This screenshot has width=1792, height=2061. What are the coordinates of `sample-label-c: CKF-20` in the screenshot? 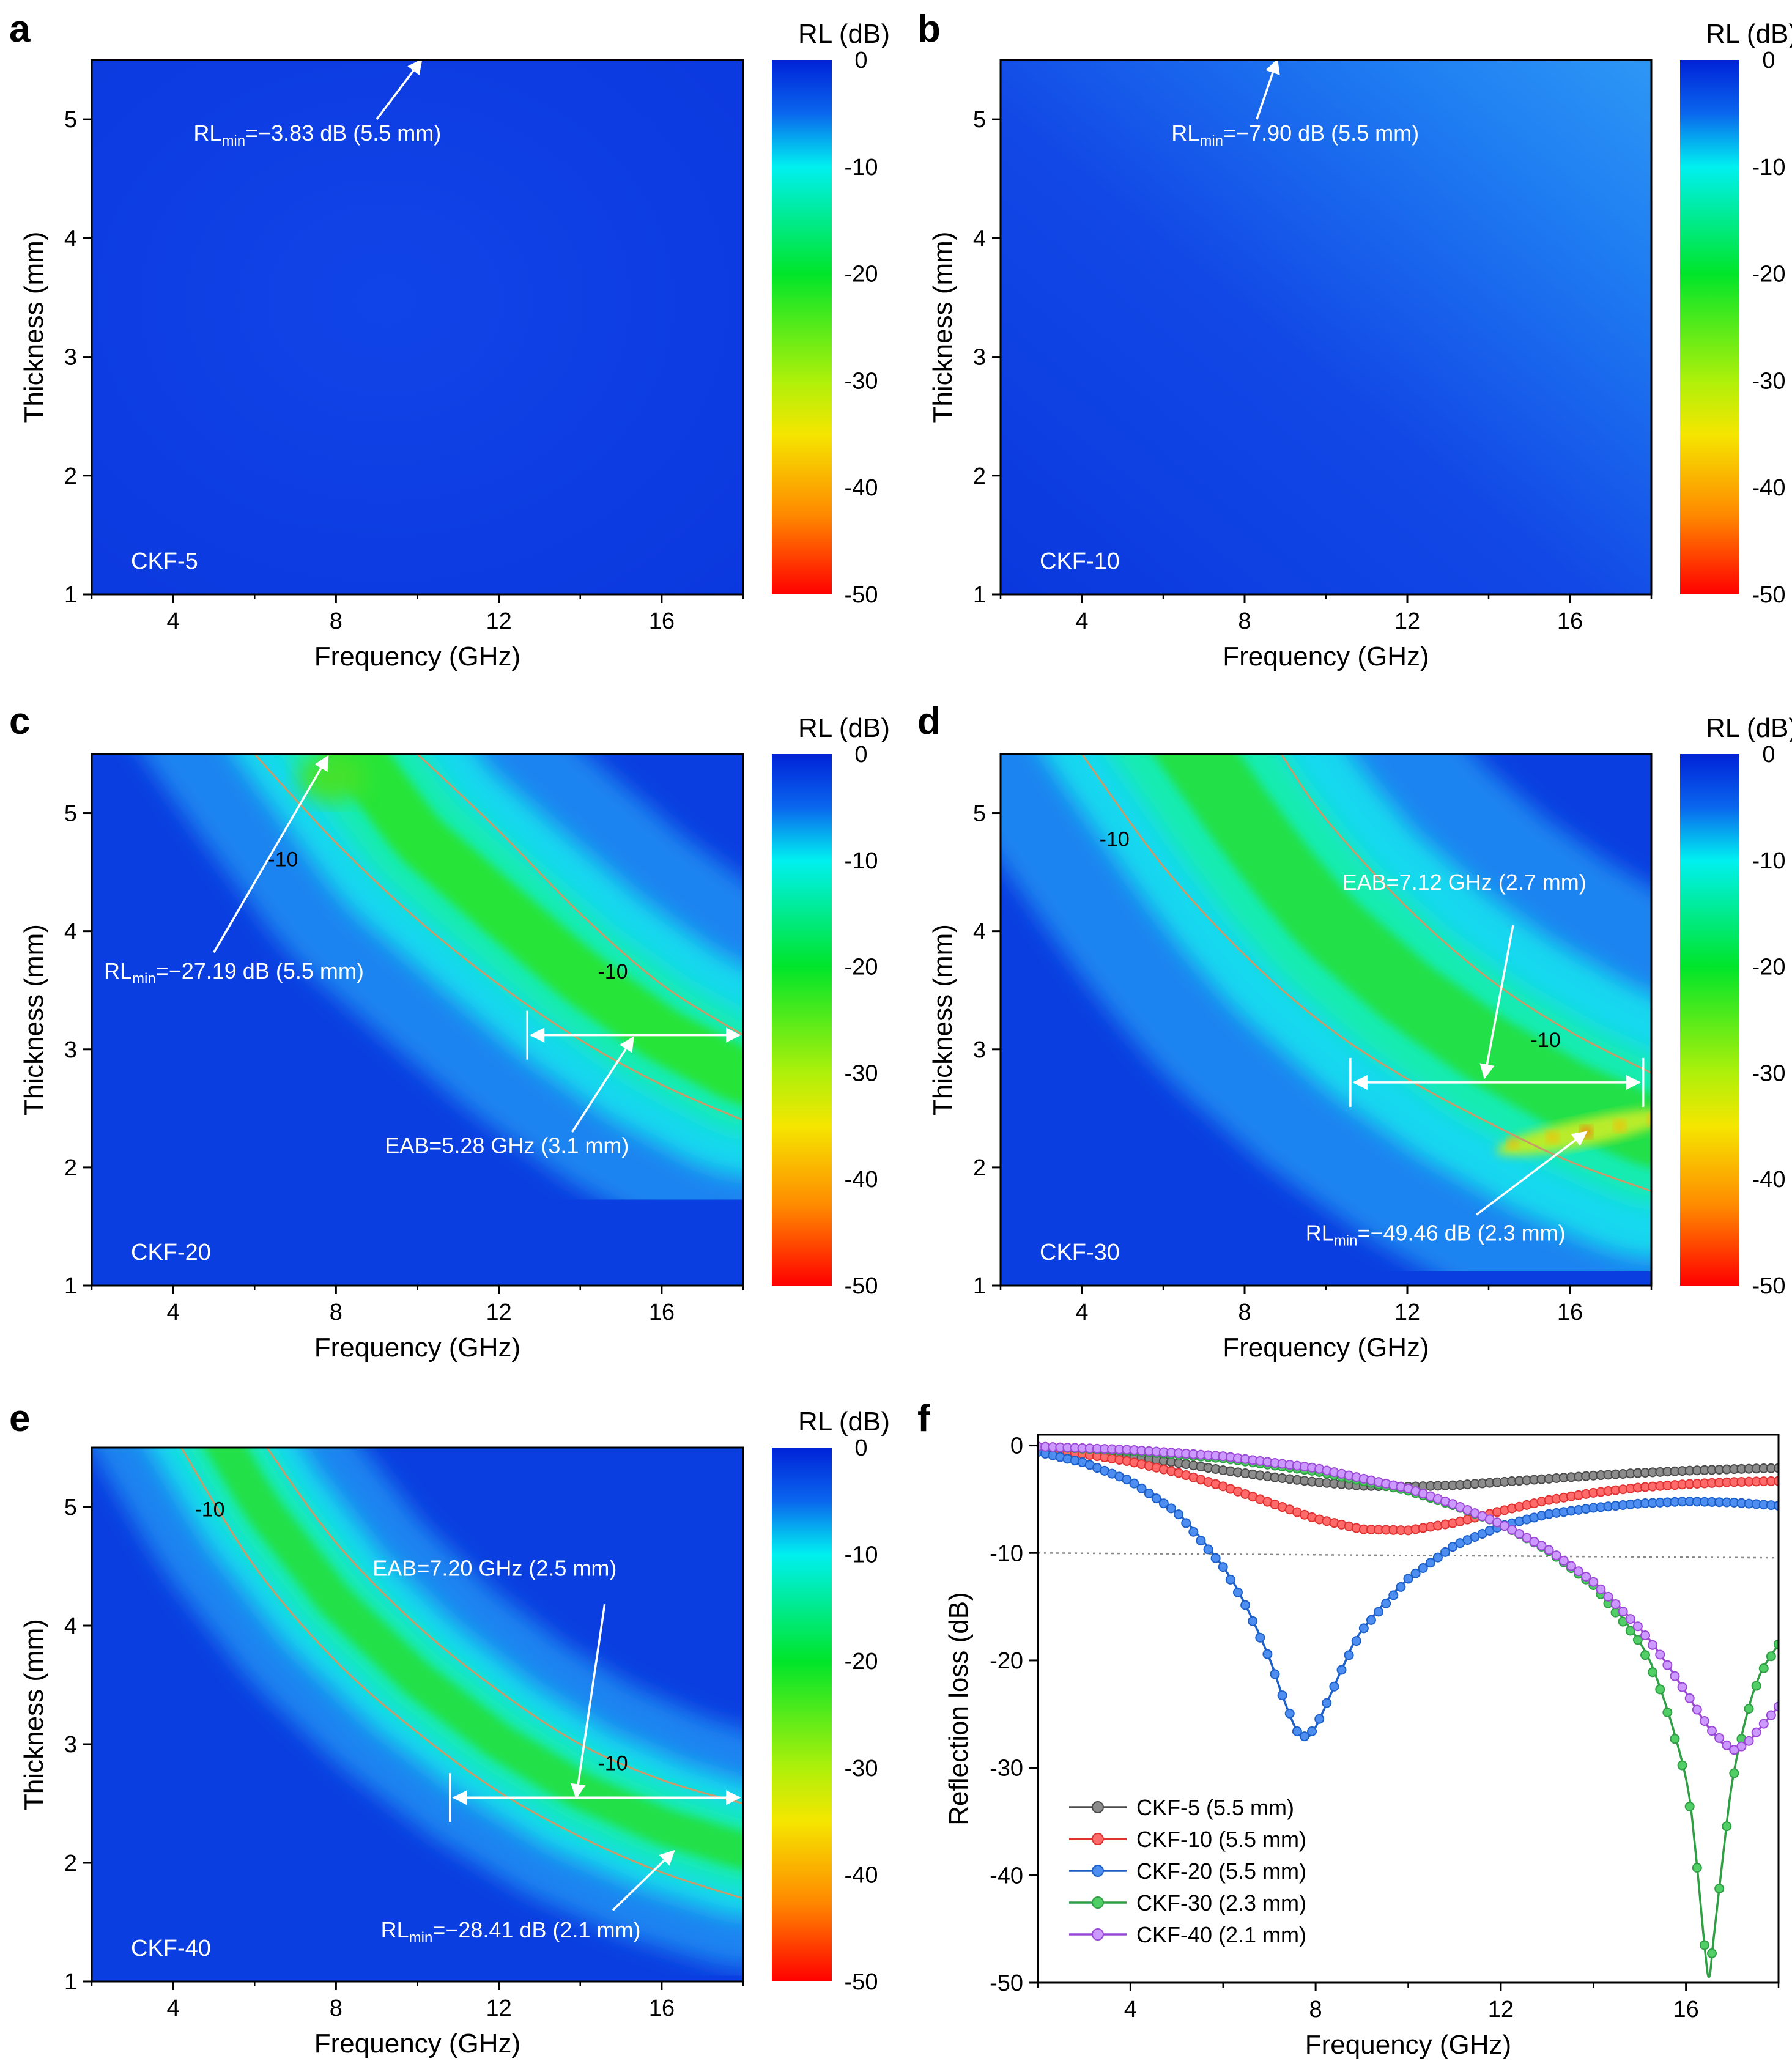 It's located at (171, 1252).